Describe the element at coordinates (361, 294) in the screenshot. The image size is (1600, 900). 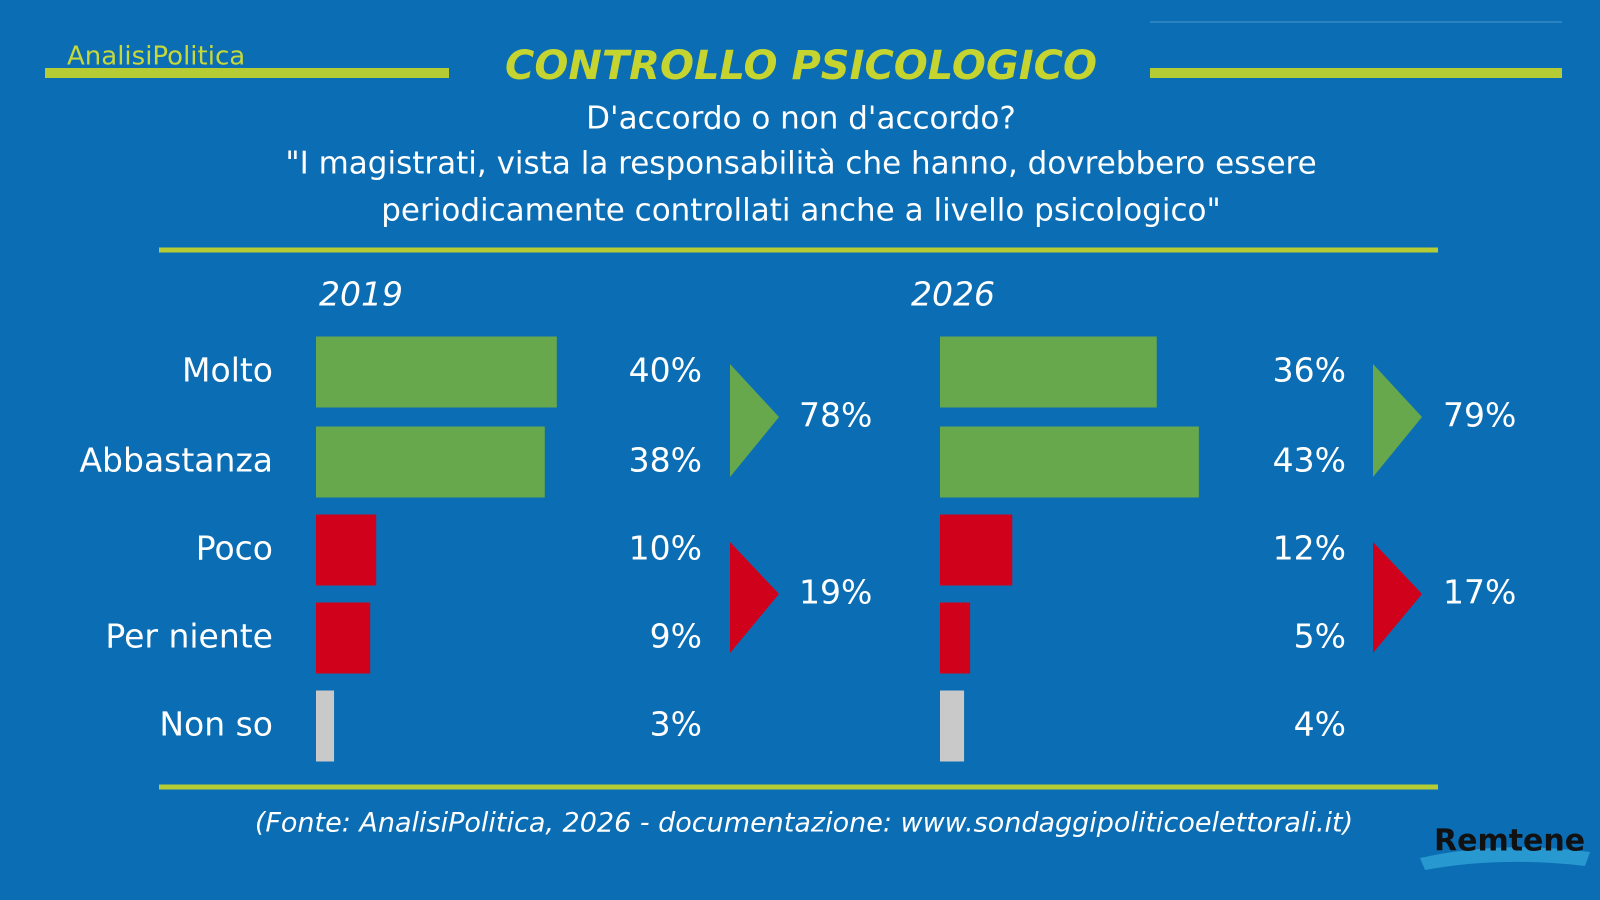
I see `year-label: 2019` at that location.